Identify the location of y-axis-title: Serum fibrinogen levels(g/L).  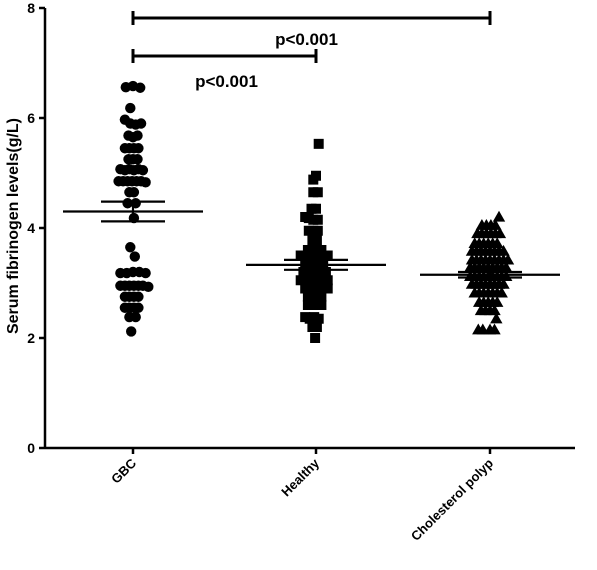
(13, 226).